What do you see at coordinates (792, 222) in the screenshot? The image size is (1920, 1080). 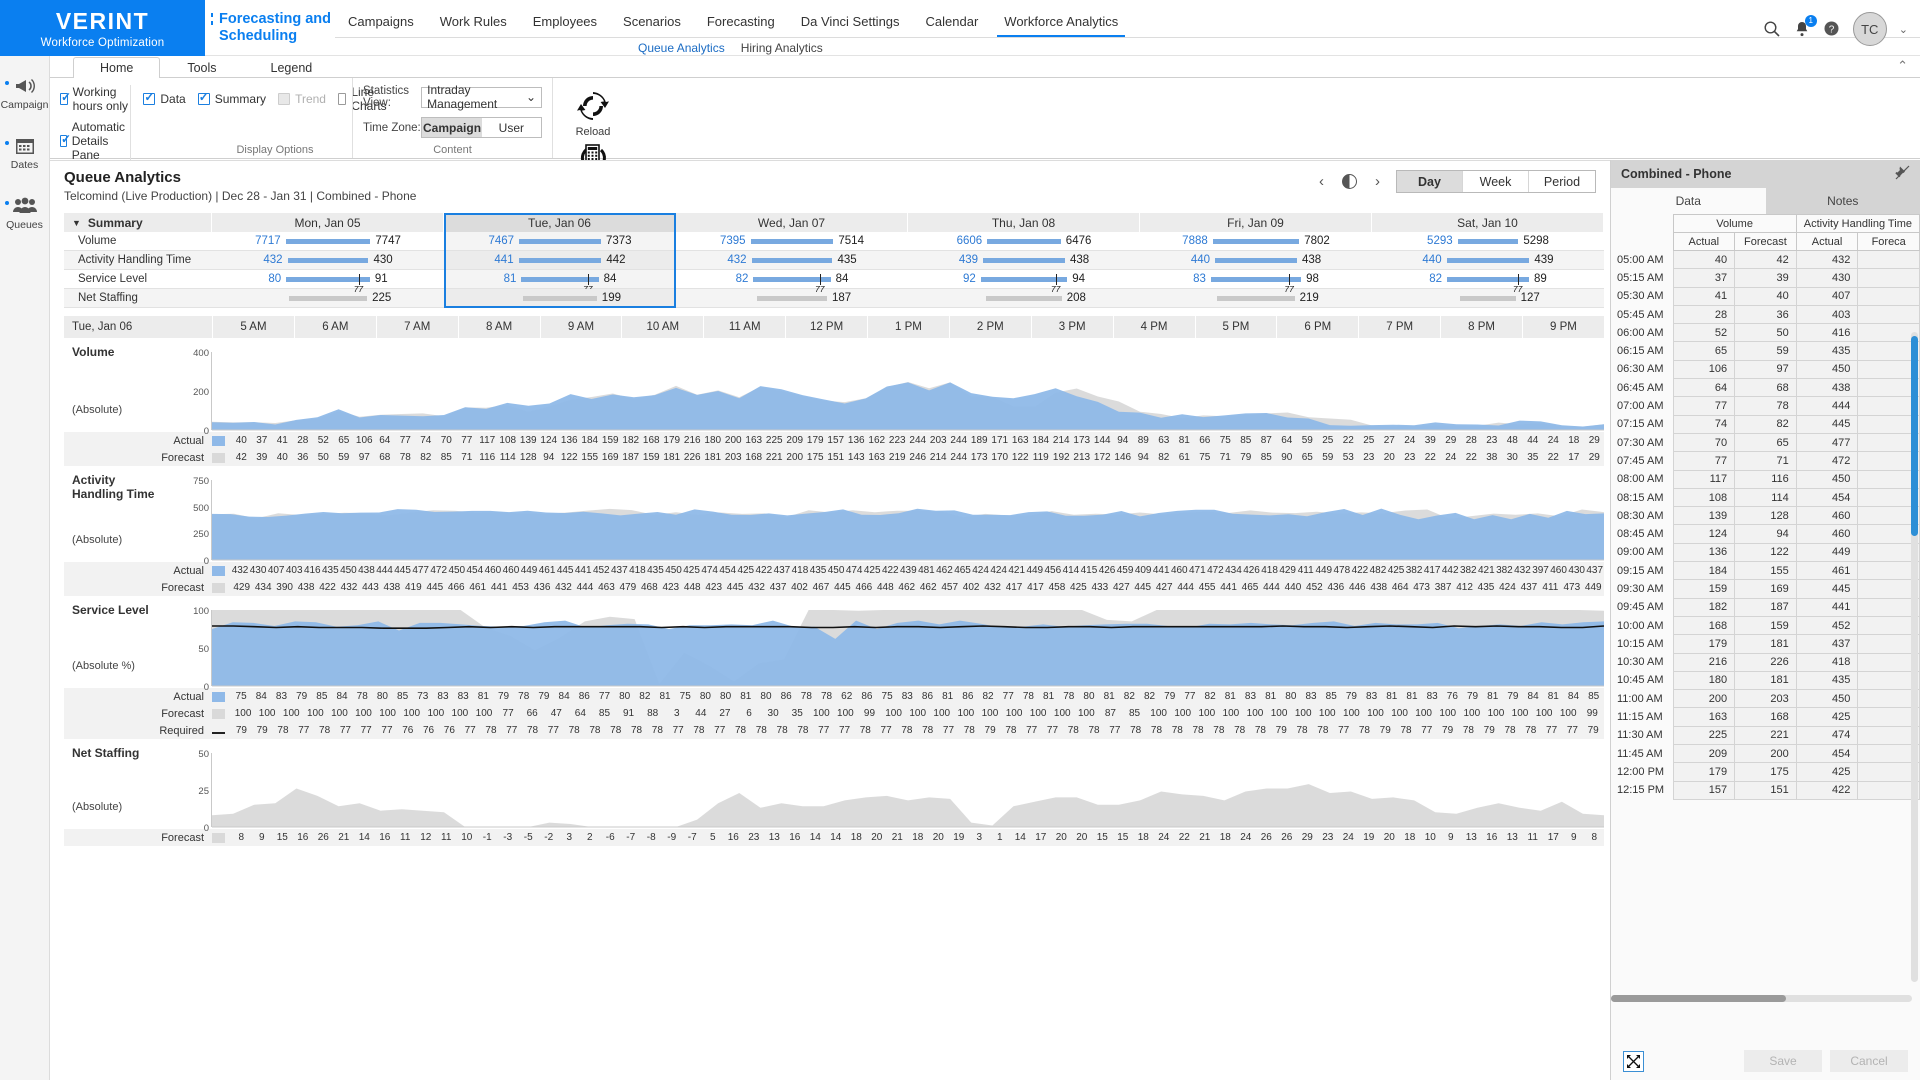 I see `summary-day-header-2: Wed, Jan 07` at bounding box center [792, 222].